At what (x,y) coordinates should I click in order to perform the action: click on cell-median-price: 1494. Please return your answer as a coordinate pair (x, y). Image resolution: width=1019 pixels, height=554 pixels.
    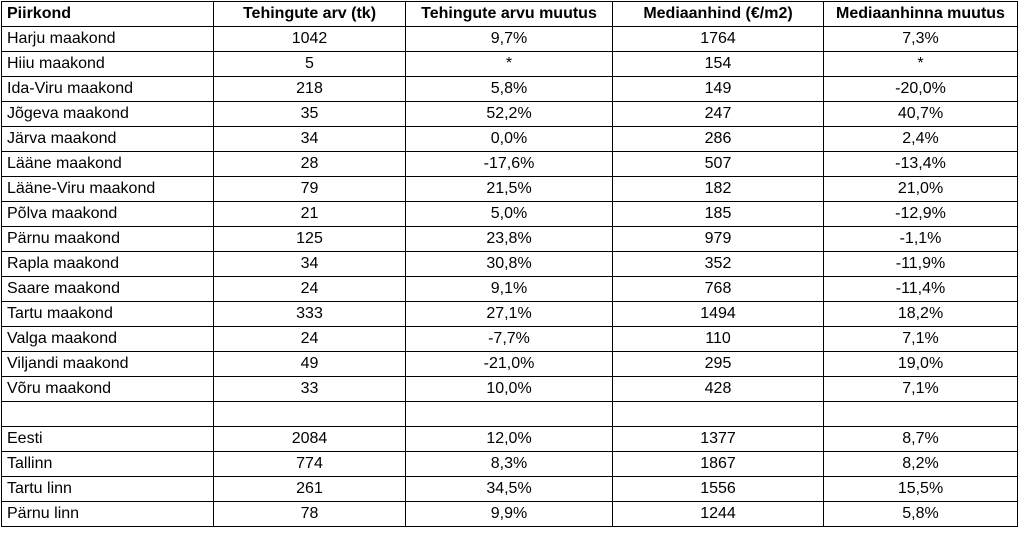
    Looking at the image, I should click on (718, 314).